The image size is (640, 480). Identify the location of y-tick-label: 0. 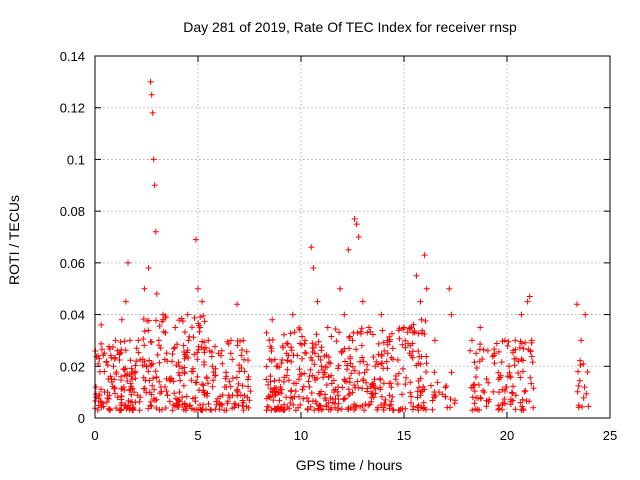
(81, 418).